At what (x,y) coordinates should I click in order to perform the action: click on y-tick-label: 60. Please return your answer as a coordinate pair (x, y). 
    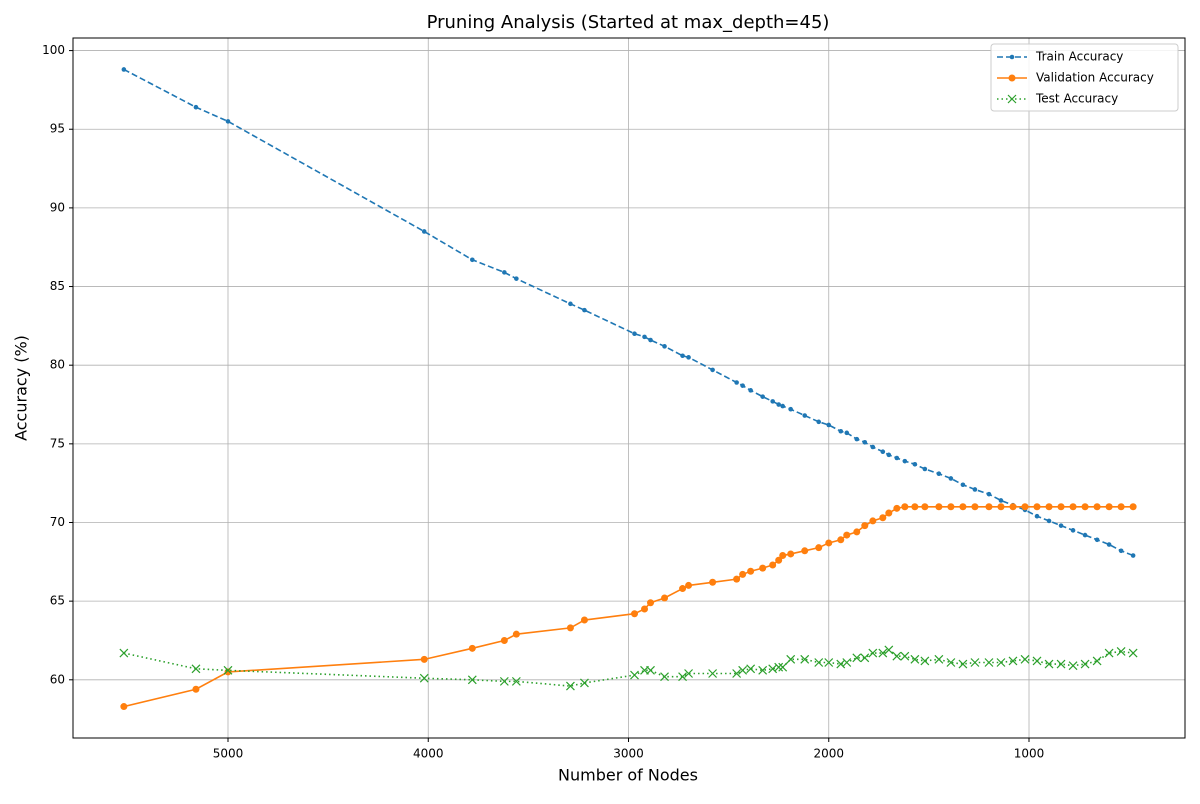
    Looking at the image, I should click on (57, 679).